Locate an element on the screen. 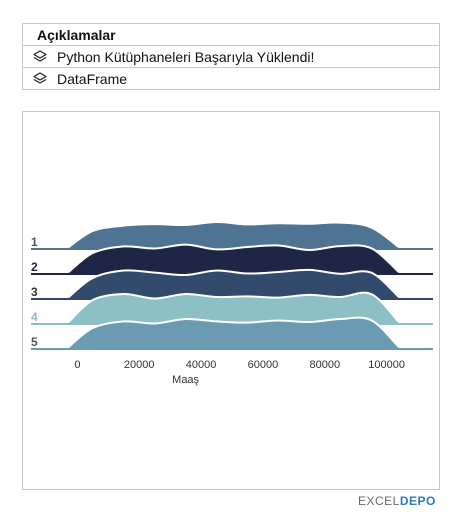 This screenshot has width=461, height=512. ridge-label-3: 3 is located at coordinates (34, 292).